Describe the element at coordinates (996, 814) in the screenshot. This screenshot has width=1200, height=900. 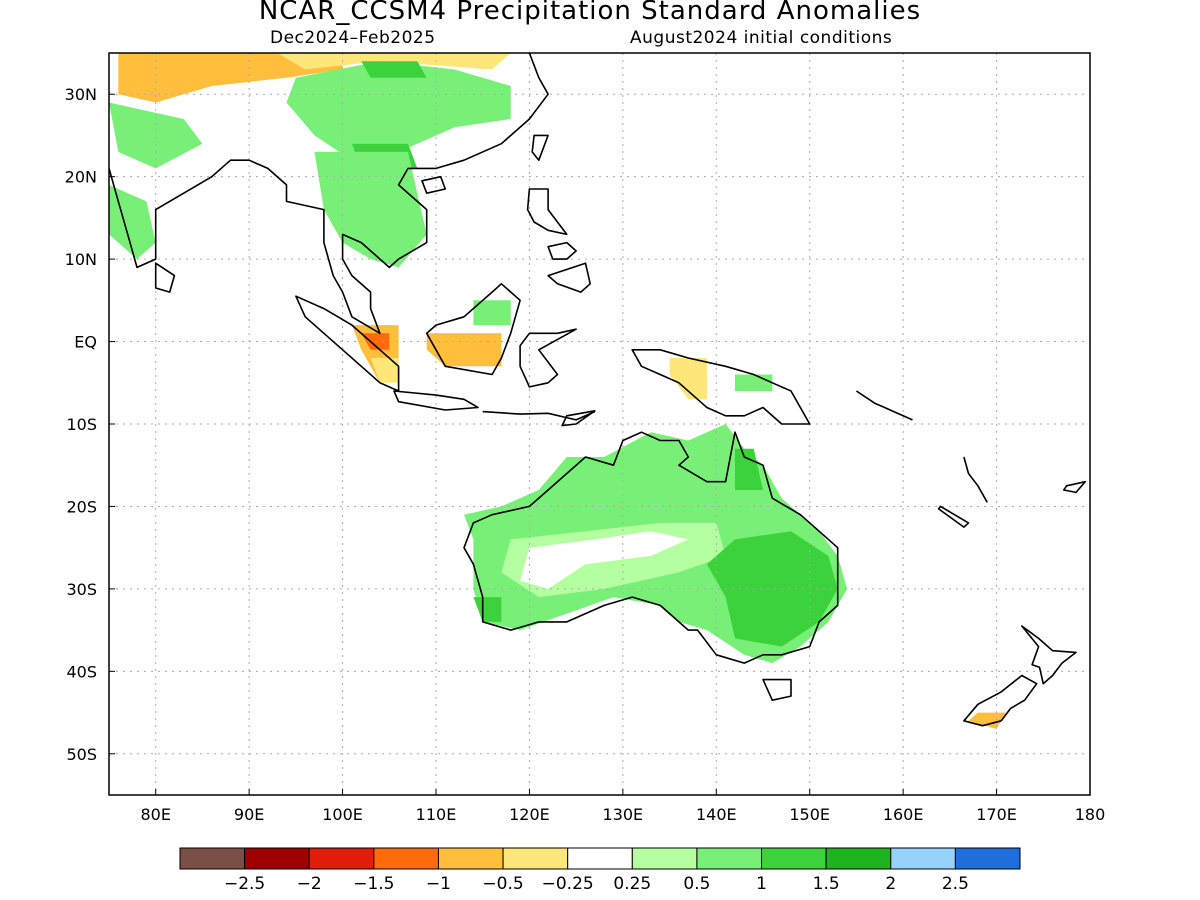
I see `lon-tick-label: 170E` at that location.